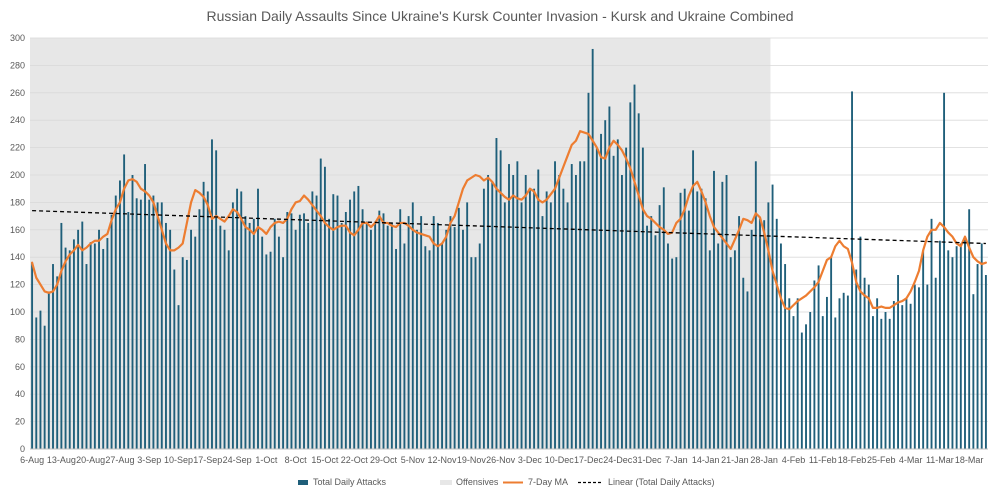 The image size is (1000, 498). I want to click on x-tick-label: 4-Feb, so click(794, 460).